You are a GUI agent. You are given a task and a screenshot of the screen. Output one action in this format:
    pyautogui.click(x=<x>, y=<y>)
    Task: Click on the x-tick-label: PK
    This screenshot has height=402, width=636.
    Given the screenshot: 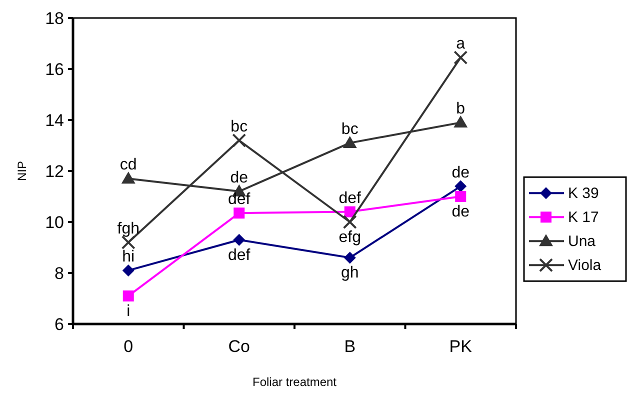 What is the action you would take?
    pyautogui.click(x=461, y=346)
    